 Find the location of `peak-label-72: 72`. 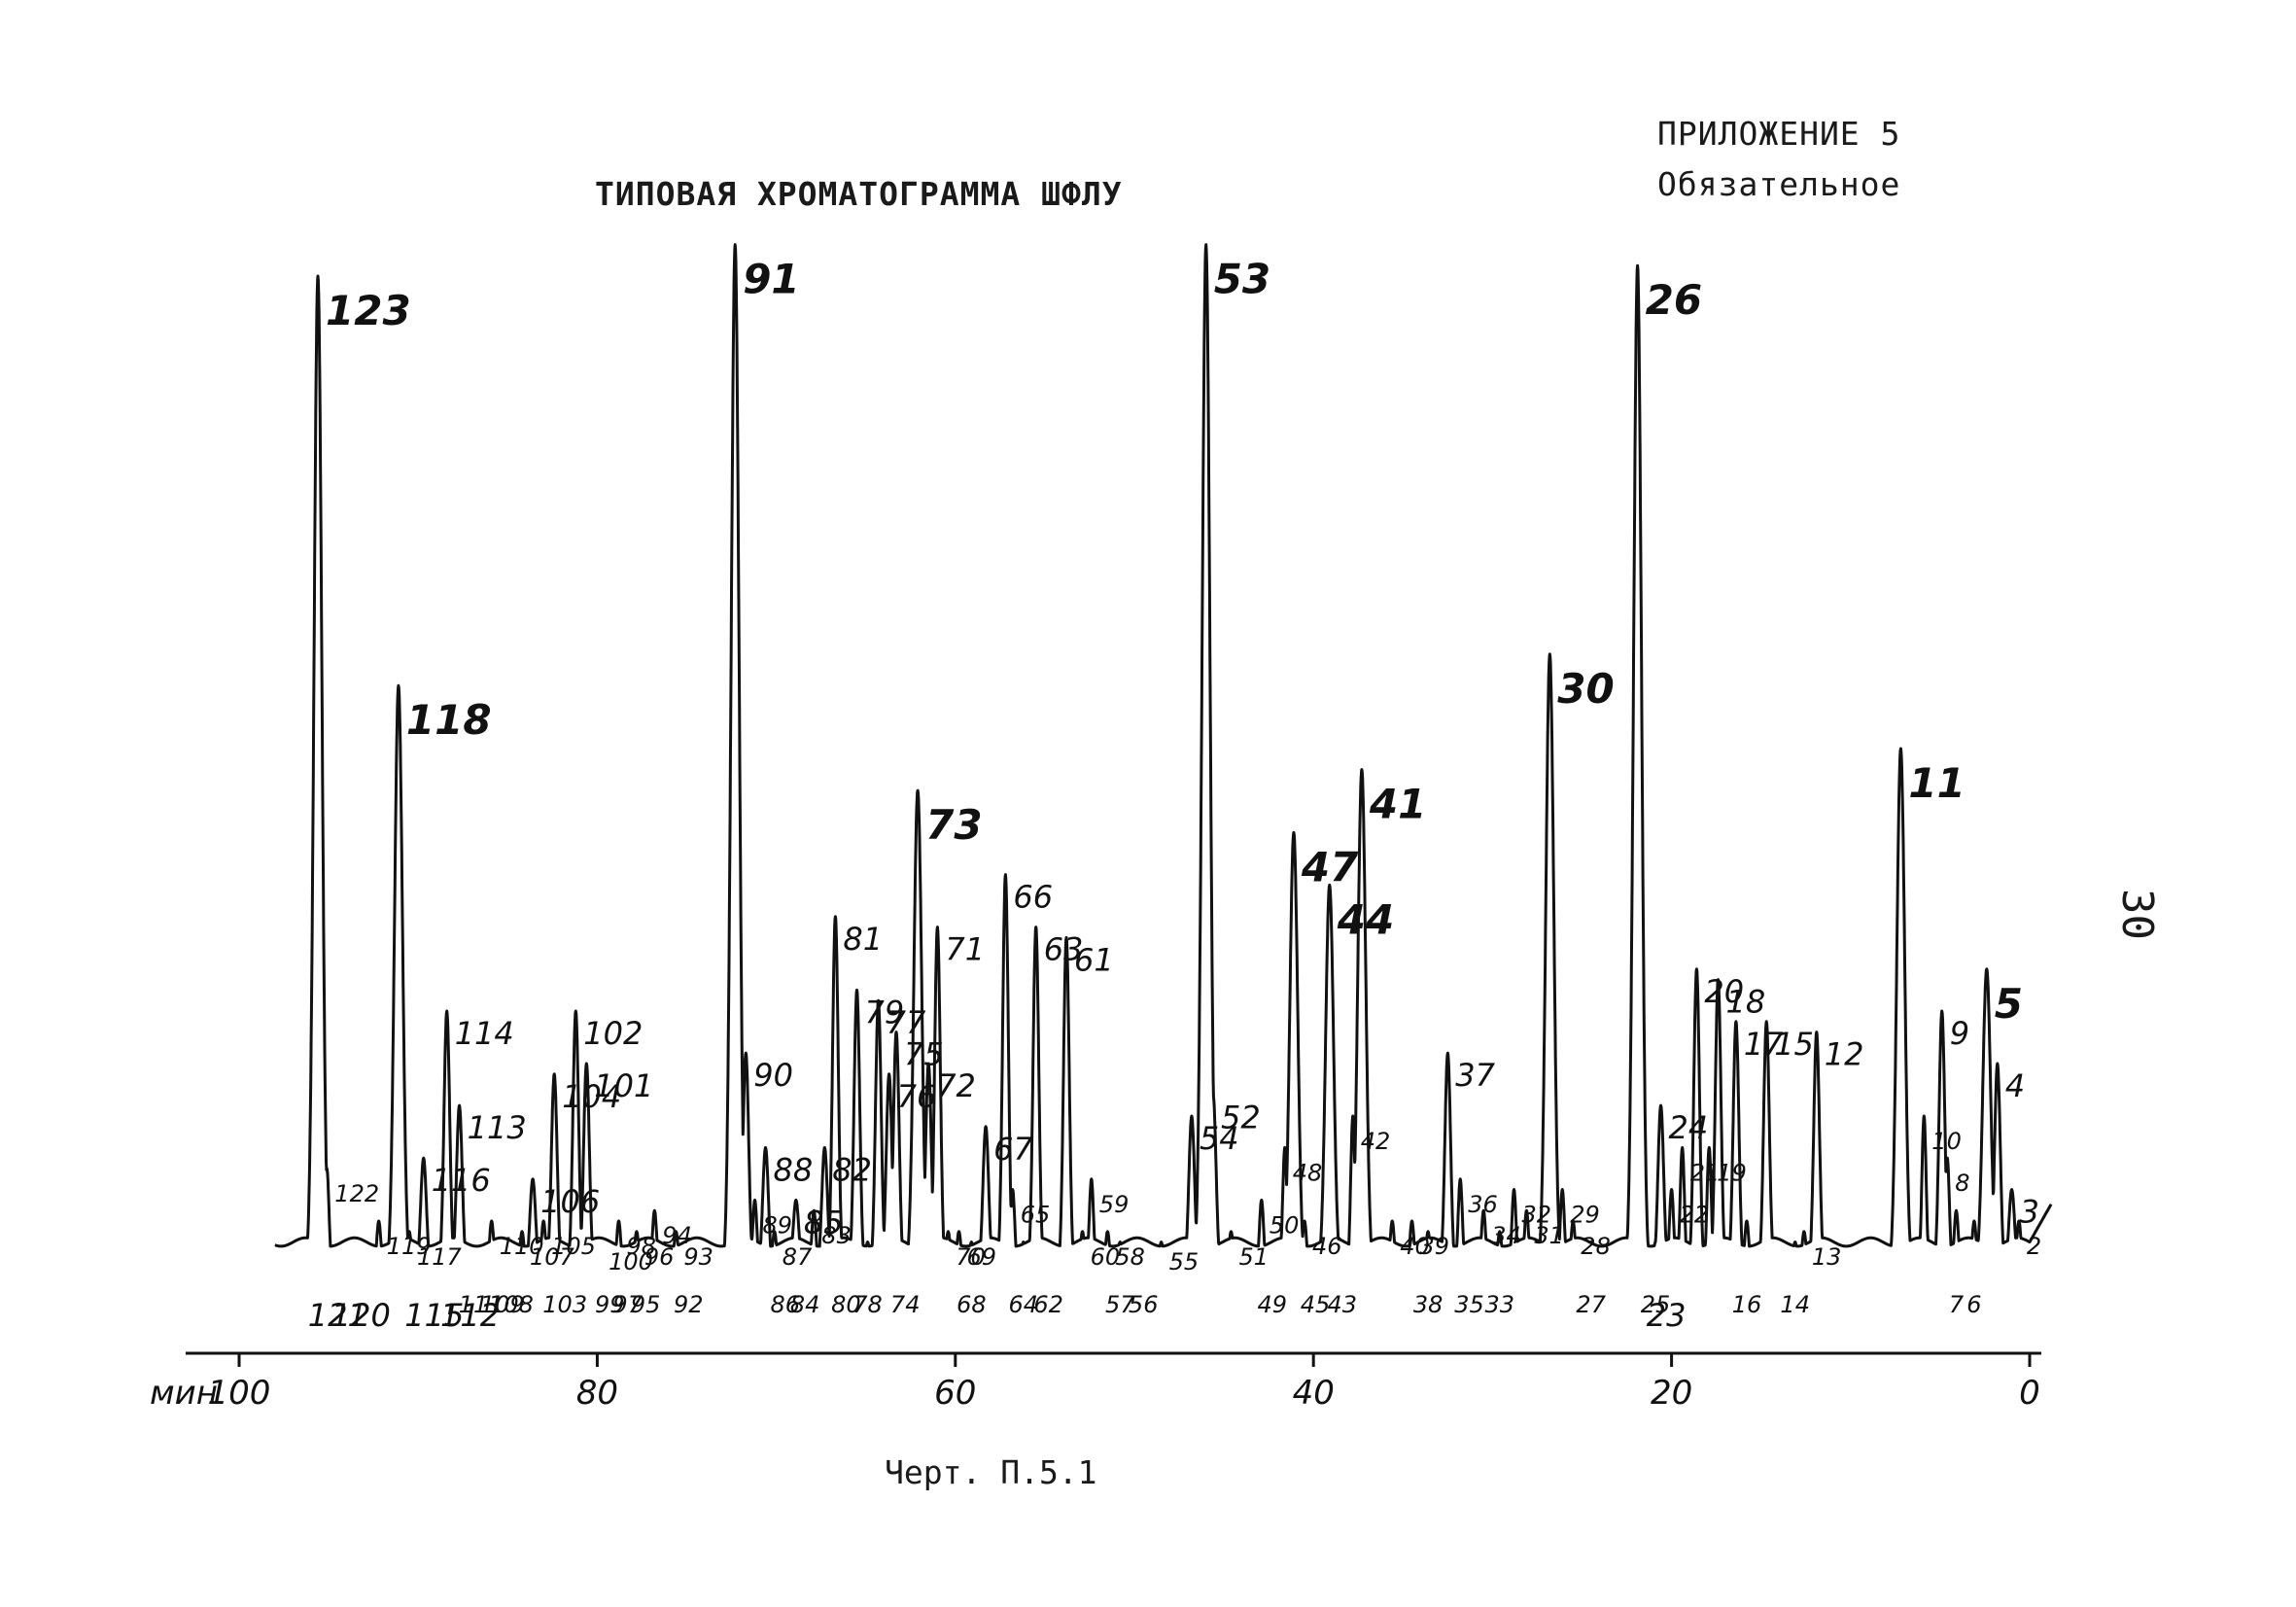

peak-label-72: 72 is located at coordinates (956, 1085).